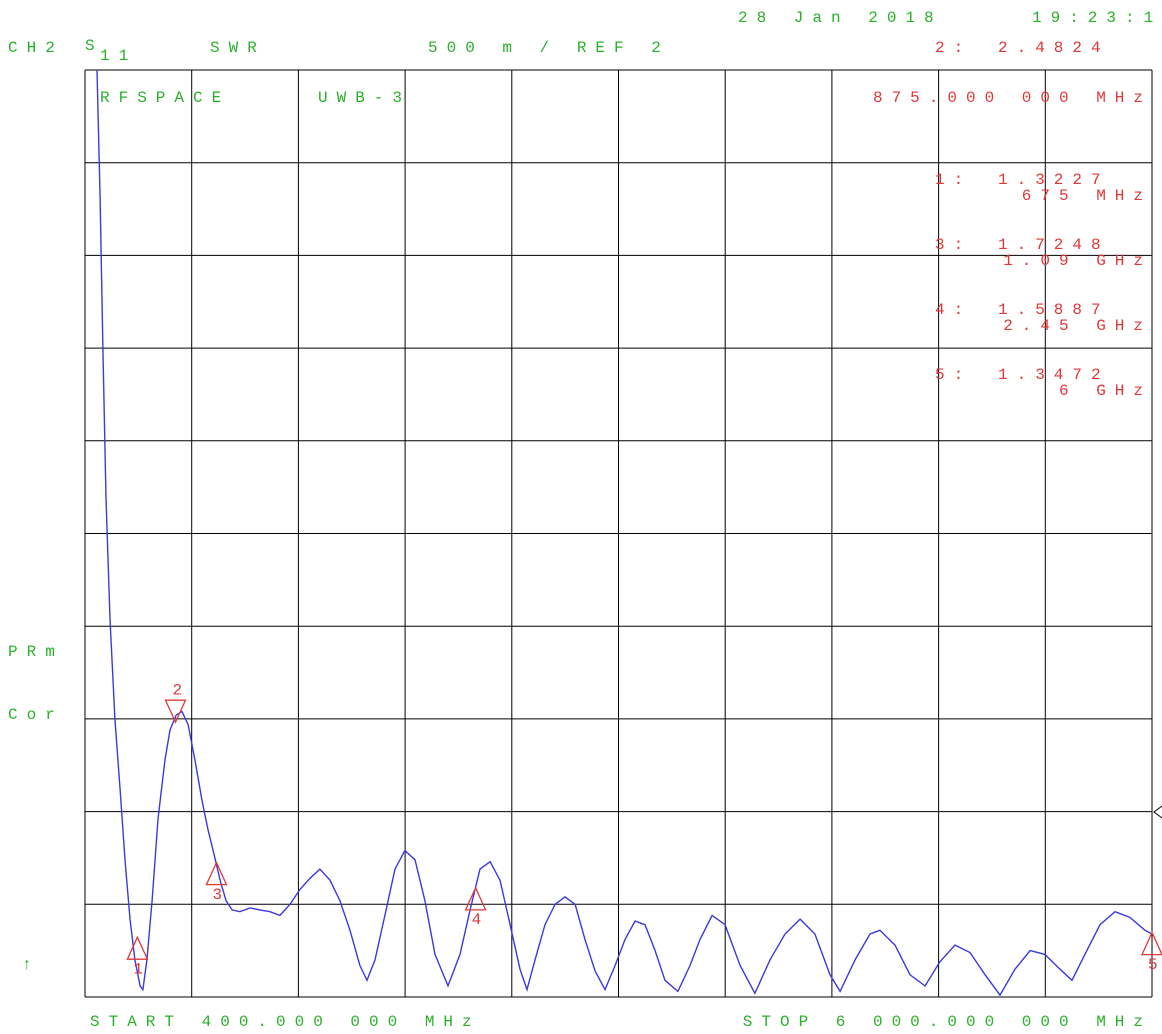 This screenshot has height=1034, width=1162. Describe the element at coordinates (1087, 196) in the screenshot. I see `marker-readout-freq: 675 MHz` at that location.